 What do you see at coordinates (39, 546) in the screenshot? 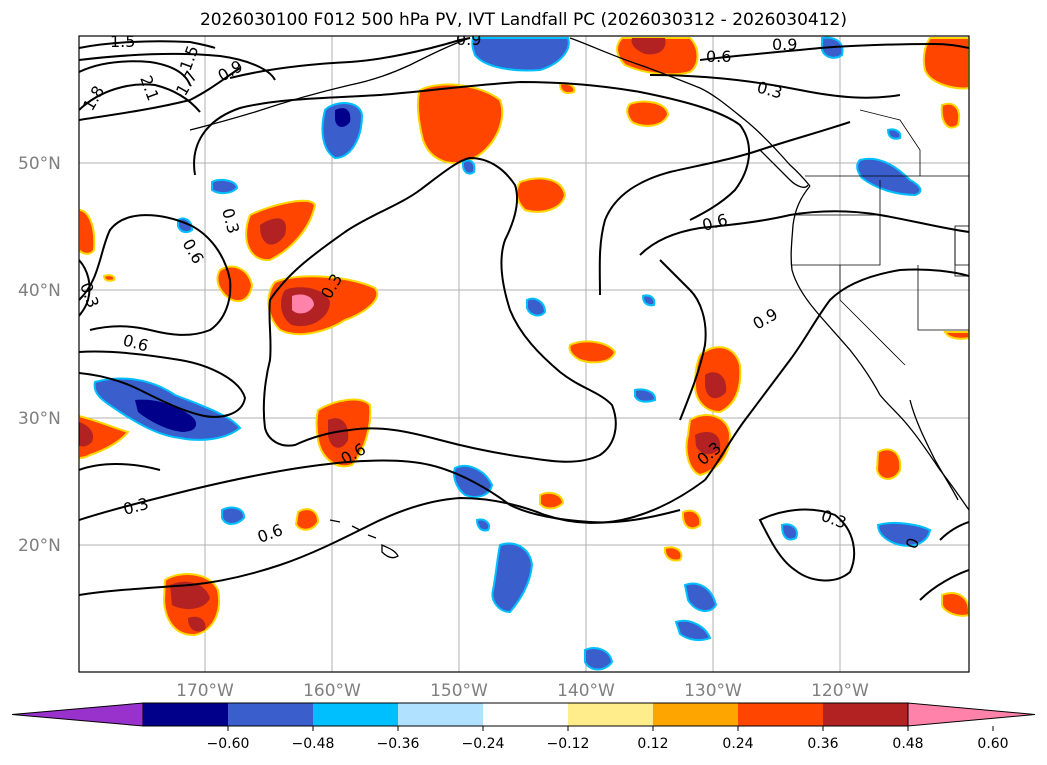
I see `lat-label: 20°N` at bounding box center [39, 546].